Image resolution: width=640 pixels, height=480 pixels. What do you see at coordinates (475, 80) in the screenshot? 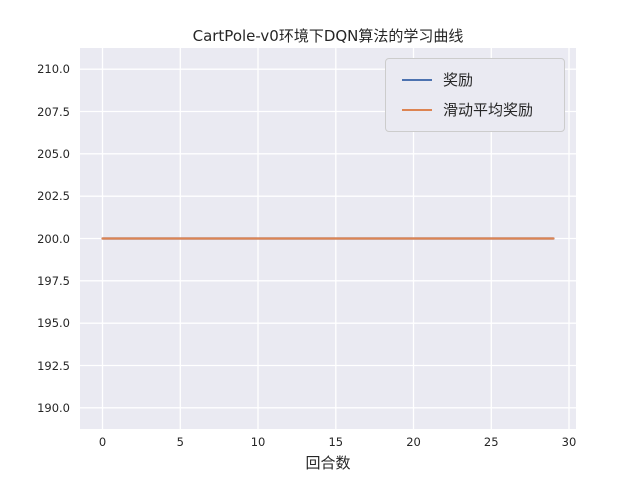
I see `legend-item-reward: 奖励` at bounding box center [475, 80].